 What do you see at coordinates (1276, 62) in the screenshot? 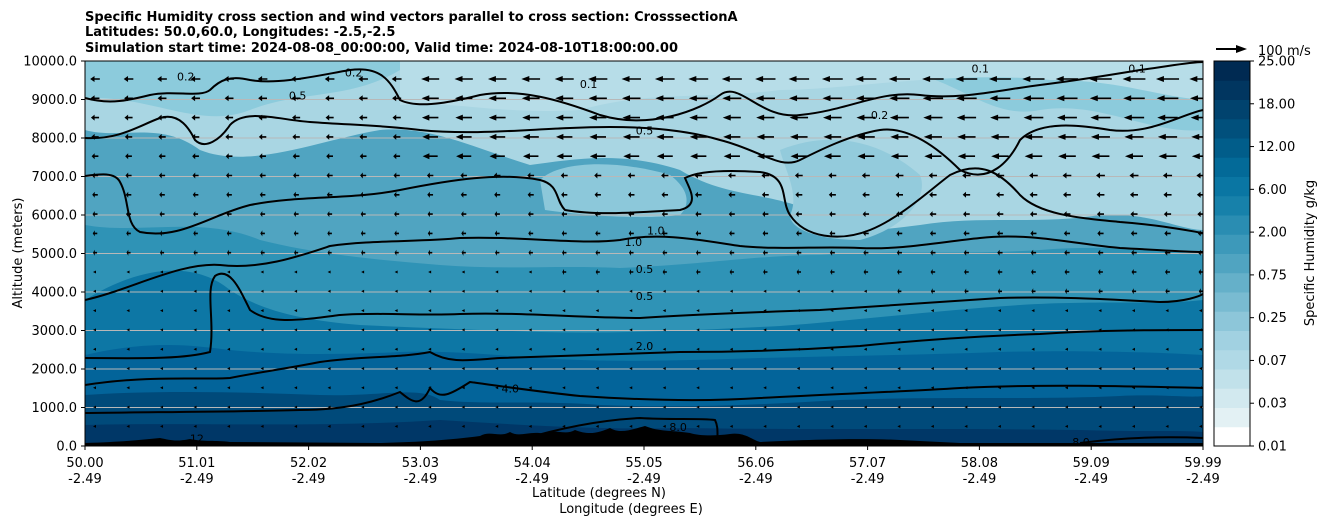
I see `colorbar-tick-label: 25.00` at bounding box center [1276, 62].